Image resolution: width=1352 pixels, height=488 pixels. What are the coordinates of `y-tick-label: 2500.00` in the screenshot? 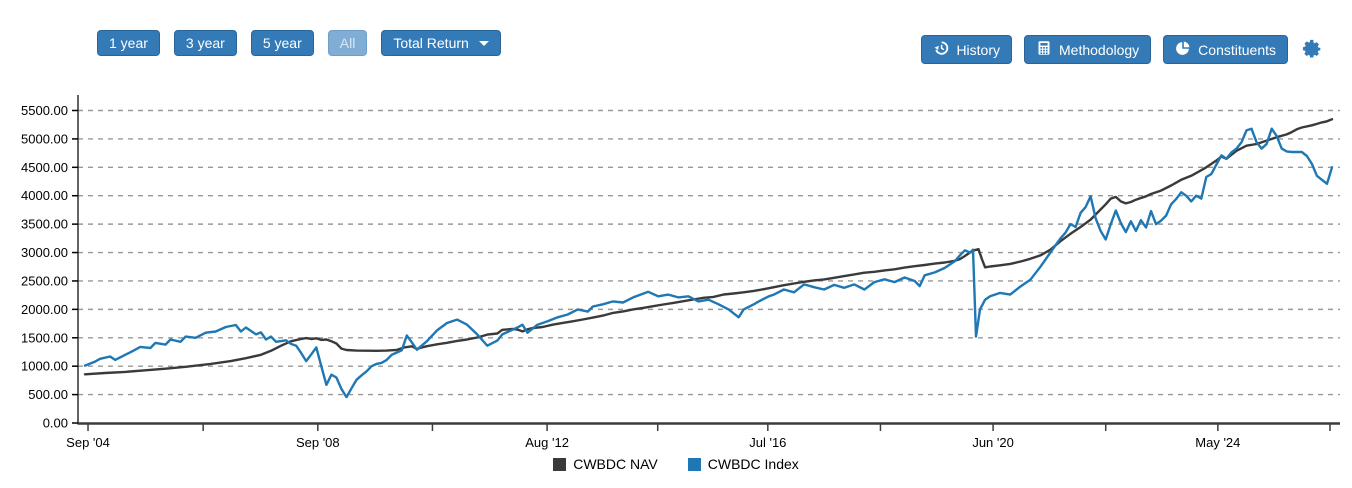 It's located at (44, 280).